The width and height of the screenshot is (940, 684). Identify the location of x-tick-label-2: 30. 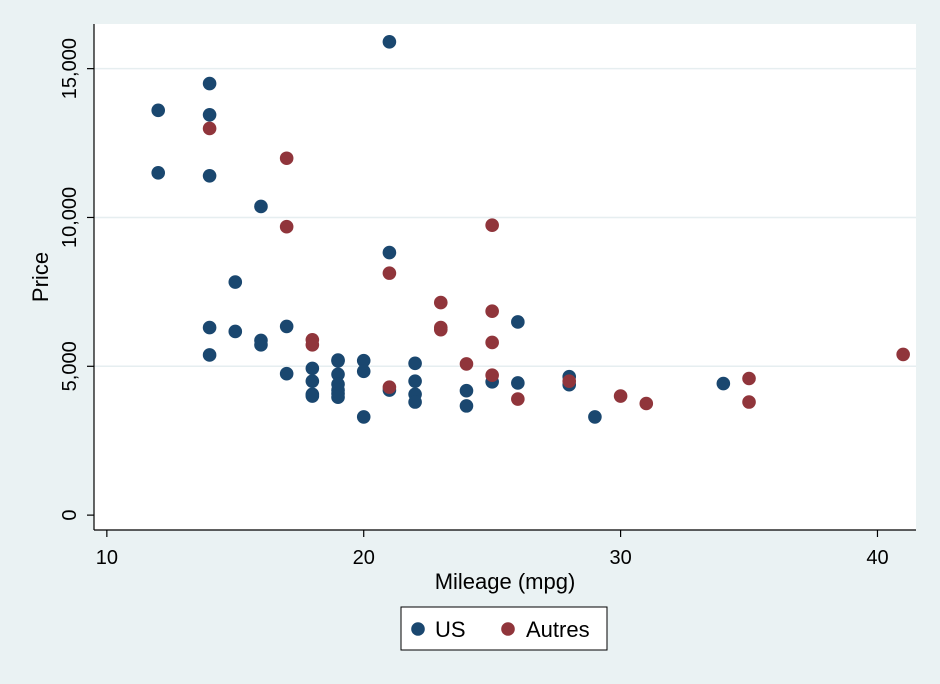
(620, 558).